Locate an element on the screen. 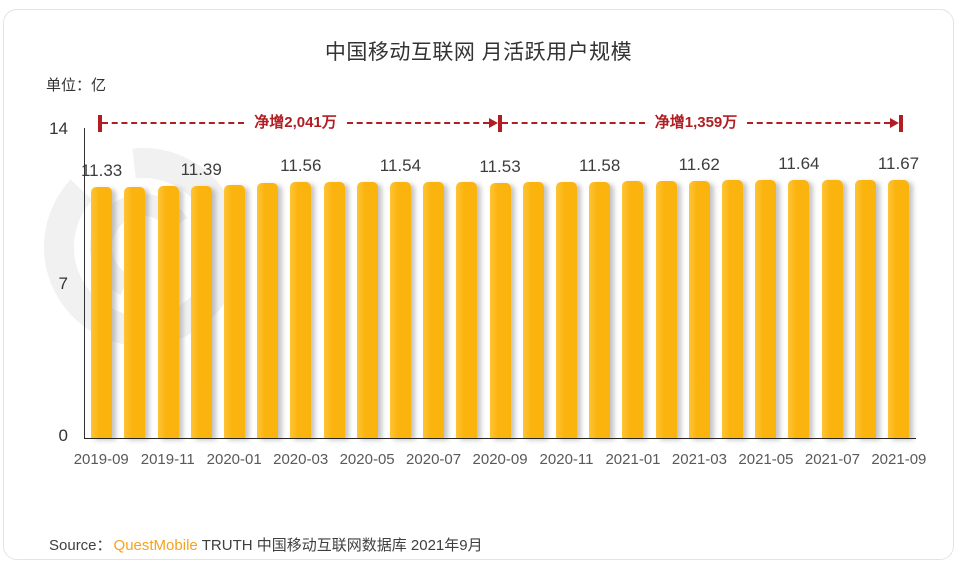 This screenshot has height=566, width=960. y-tick-label-7: 7 is located at coordinates (63, 283).